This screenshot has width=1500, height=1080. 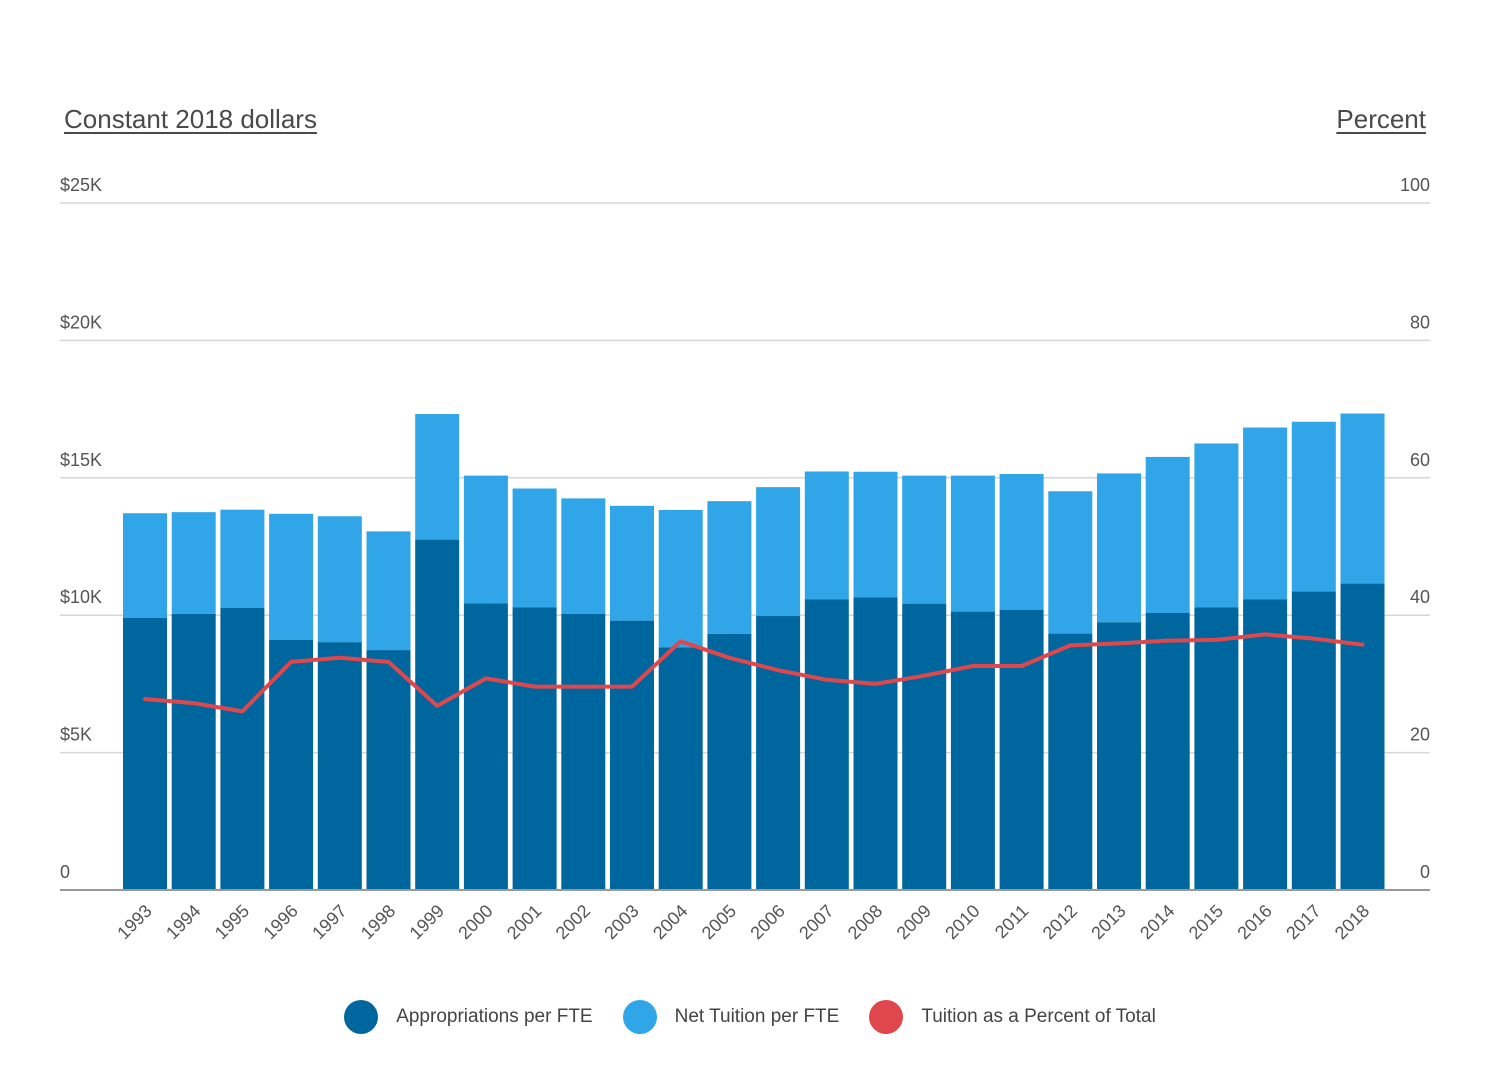 What do you see at coordinates (1060, 922) in the screenshot?
I see `x-tick-label: 2012` at bounding box center [1060, 922].